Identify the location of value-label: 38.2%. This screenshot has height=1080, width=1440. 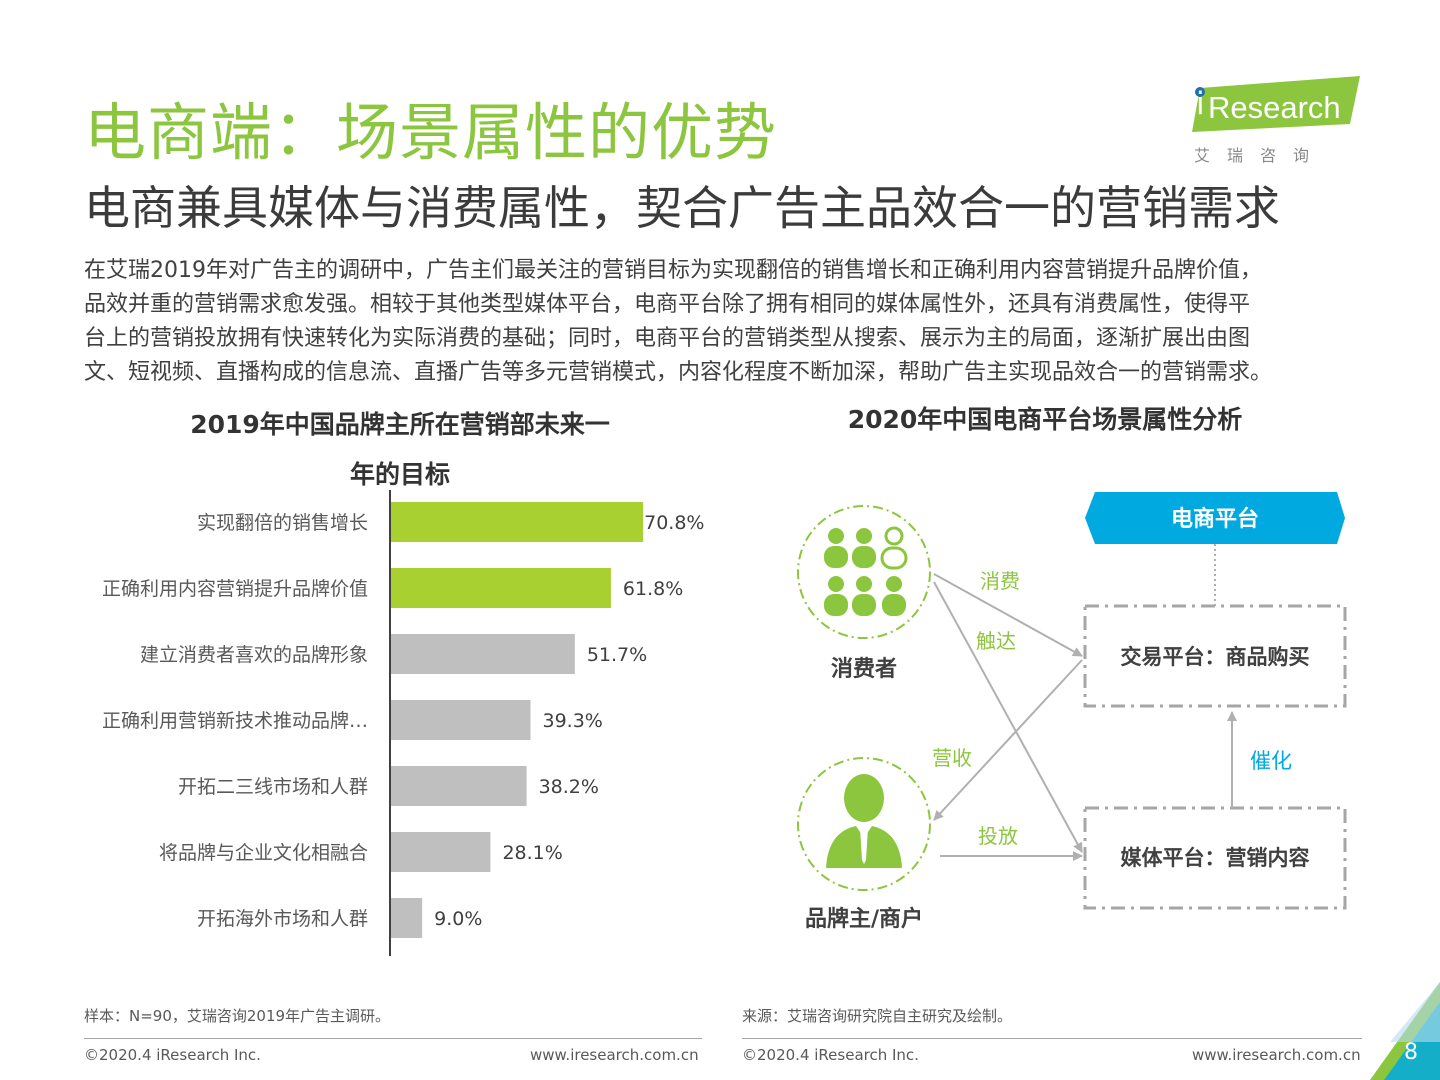
(569, 787).